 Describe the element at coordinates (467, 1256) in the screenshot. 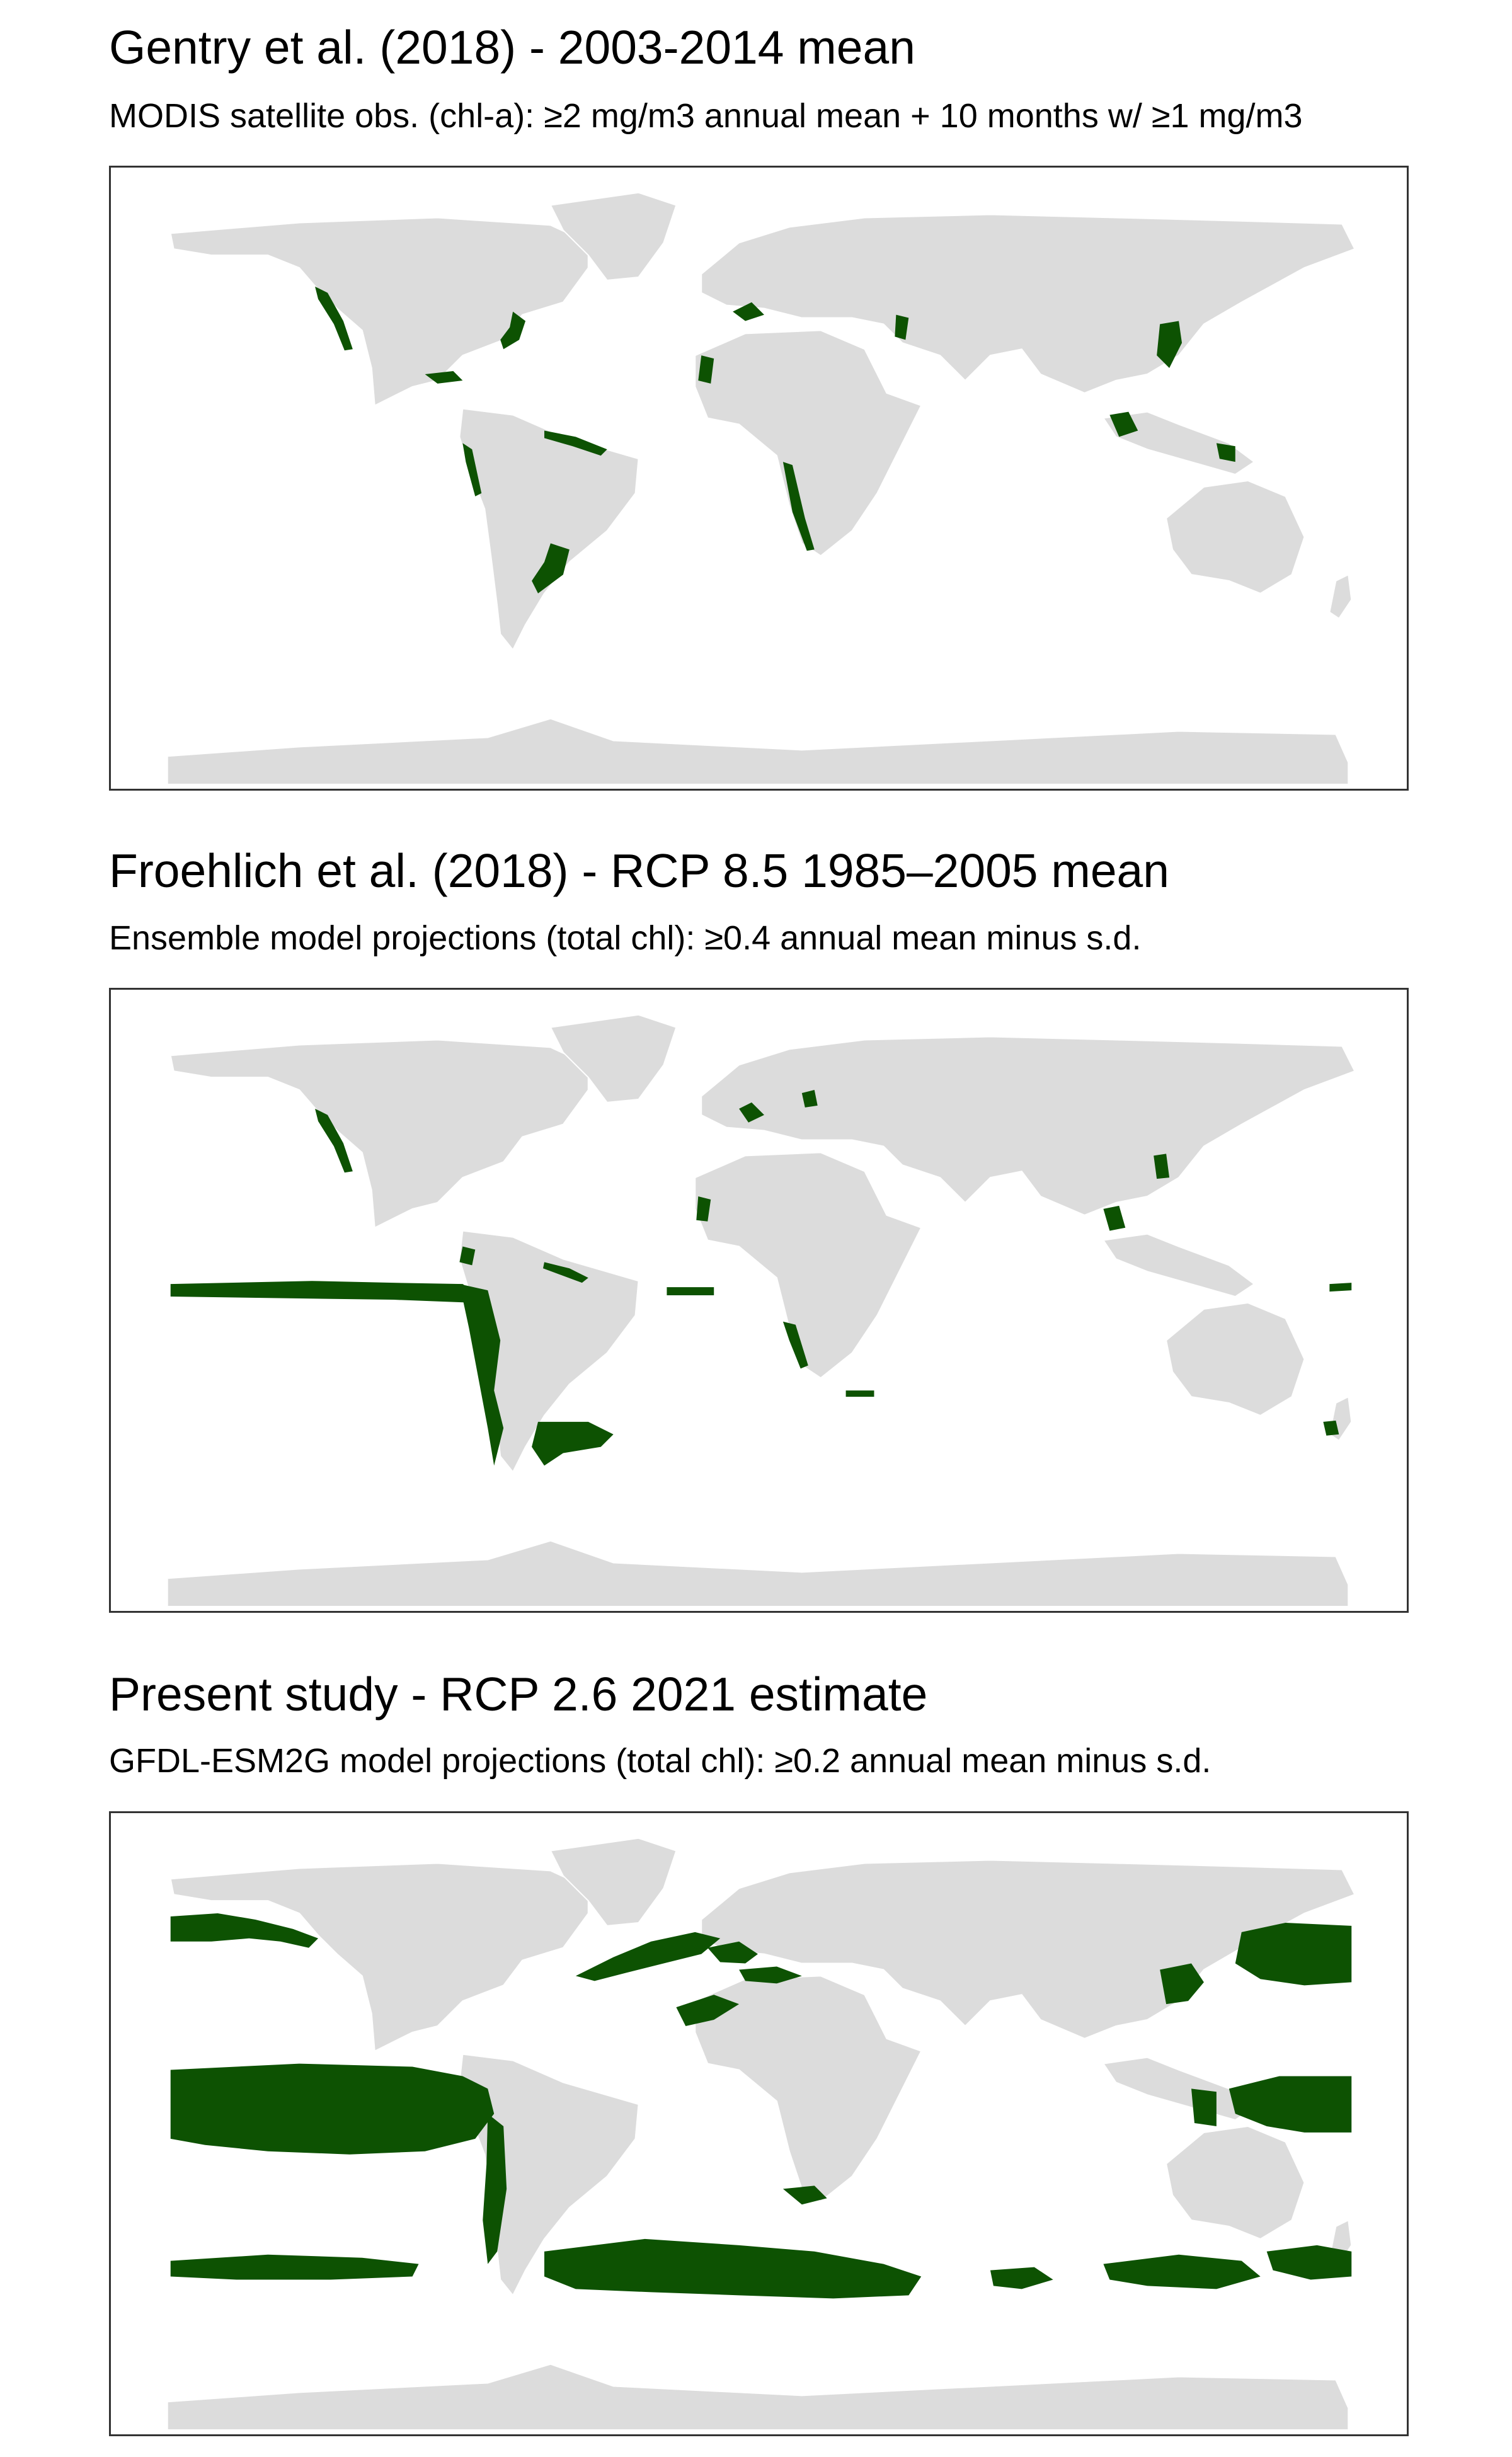

I see `zone-caribbean` at that location.